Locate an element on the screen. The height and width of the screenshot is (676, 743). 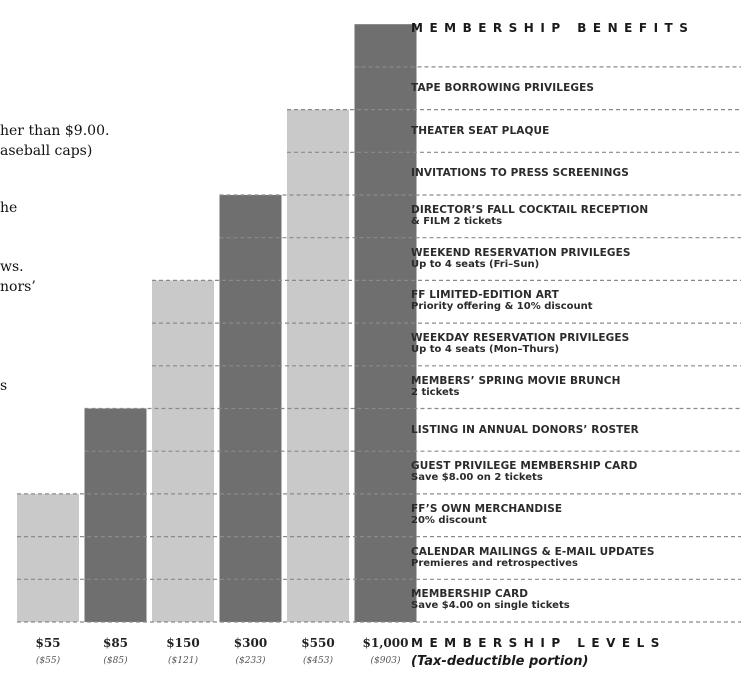
benefit-title: WEEKEND RESERVATION PRIVILEGES is located at coordinates (521, 252).